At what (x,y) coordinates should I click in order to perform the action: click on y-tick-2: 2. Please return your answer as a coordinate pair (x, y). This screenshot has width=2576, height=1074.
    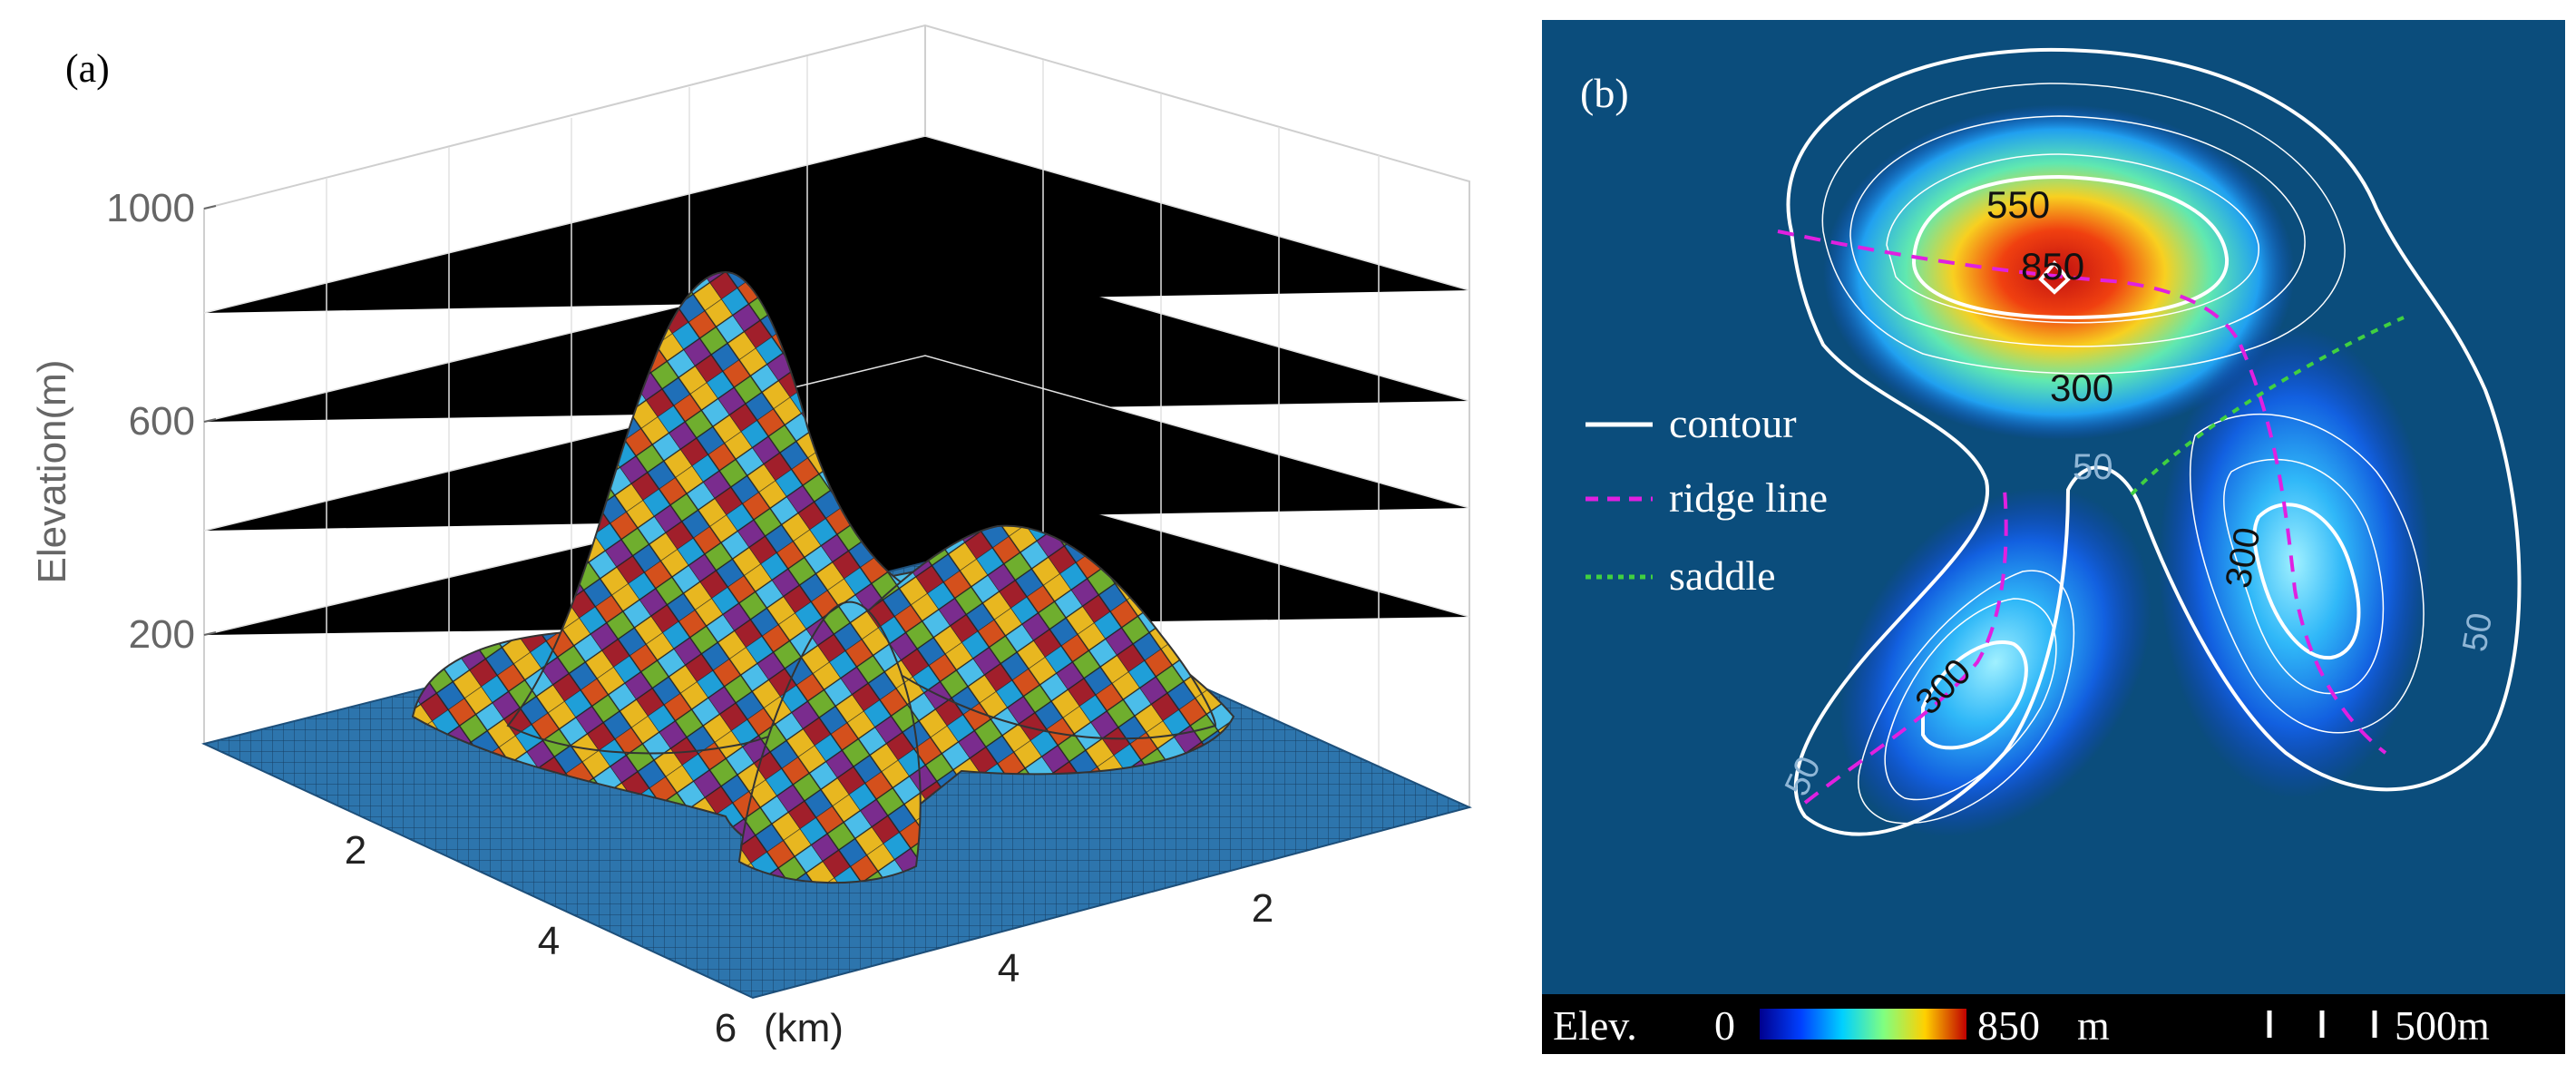
    Looking at the image, I should click on (1262, 908).